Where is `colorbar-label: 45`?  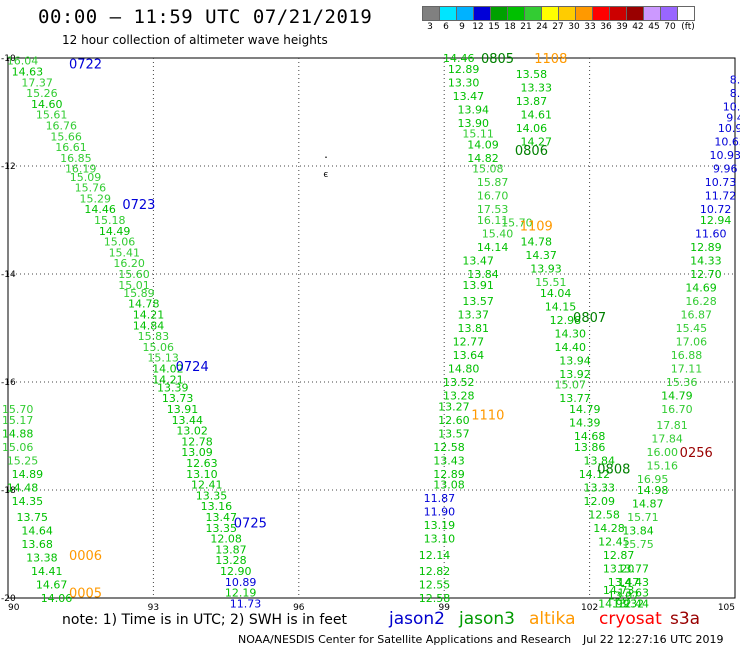
colorbar-label: 45 is located at coordinates (654, 27).